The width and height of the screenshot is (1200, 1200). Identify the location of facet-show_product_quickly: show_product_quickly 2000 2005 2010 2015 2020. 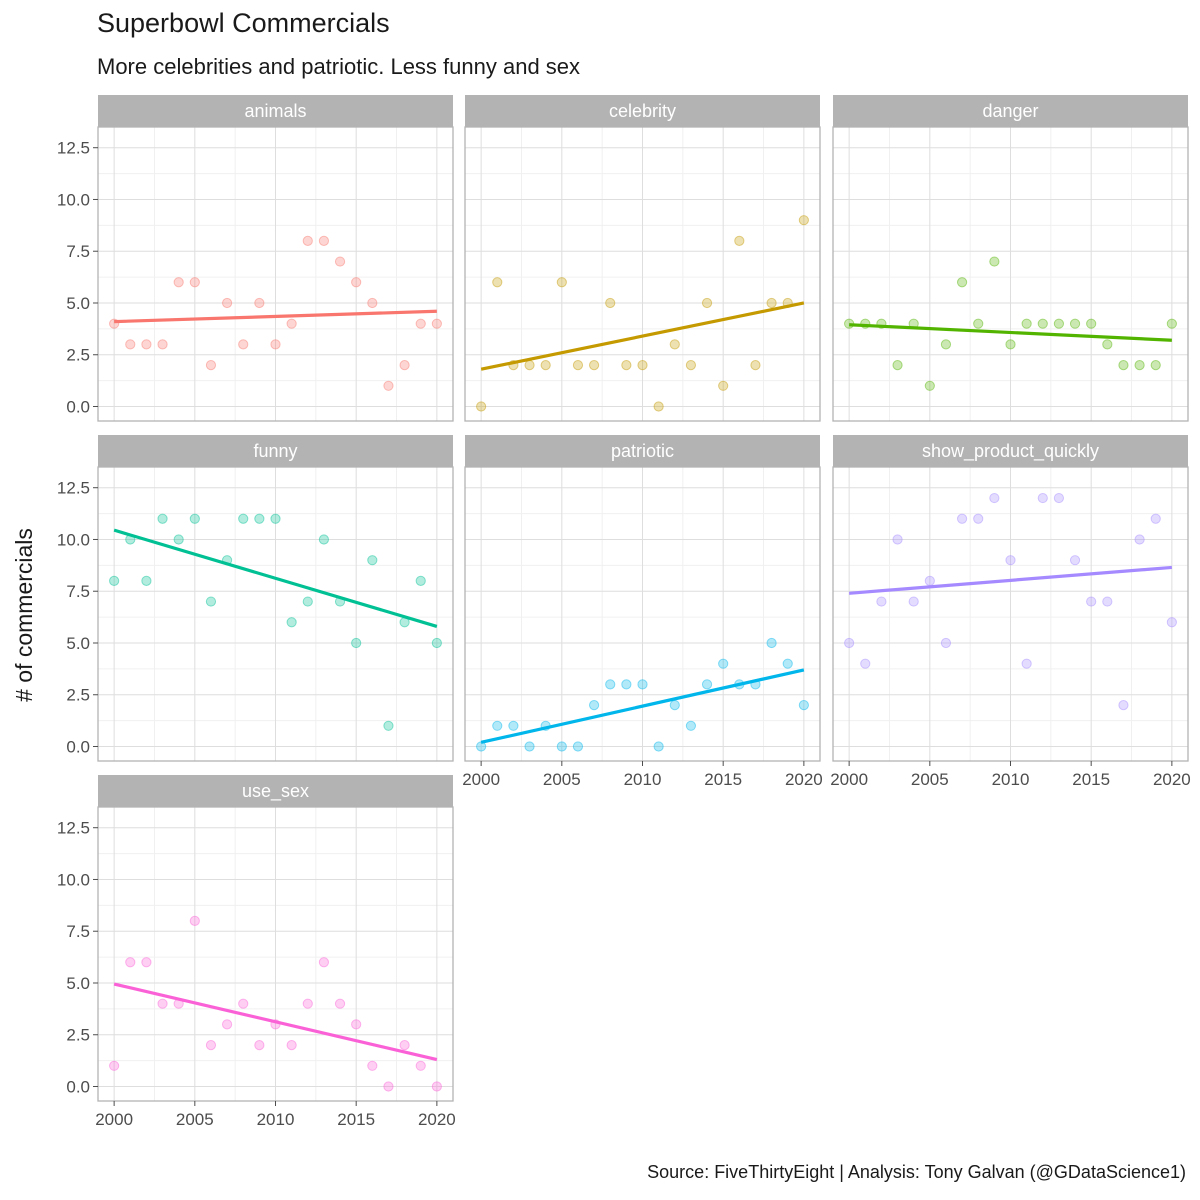
(1010, 612).